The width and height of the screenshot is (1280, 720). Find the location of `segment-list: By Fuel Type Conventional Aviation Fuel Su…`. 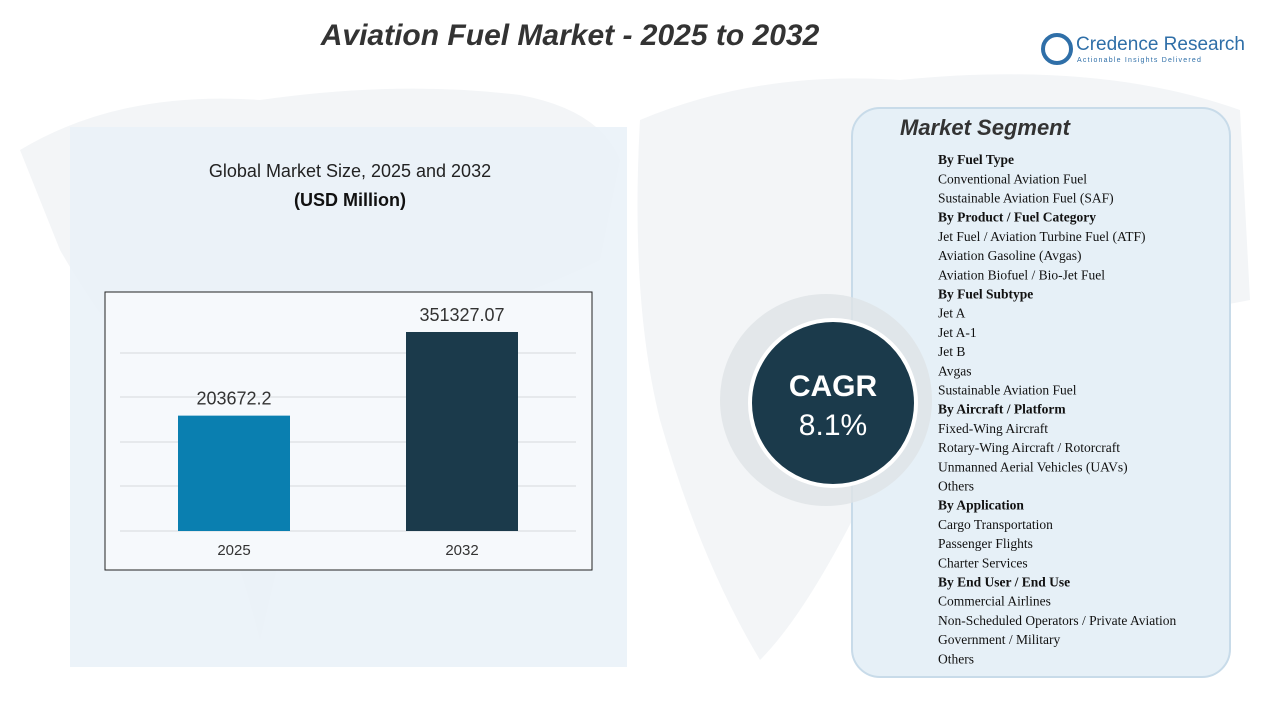

segment-list: By Fuel Type Conventional Aviation Fuel Su… is located at coordinates (1057, 409).